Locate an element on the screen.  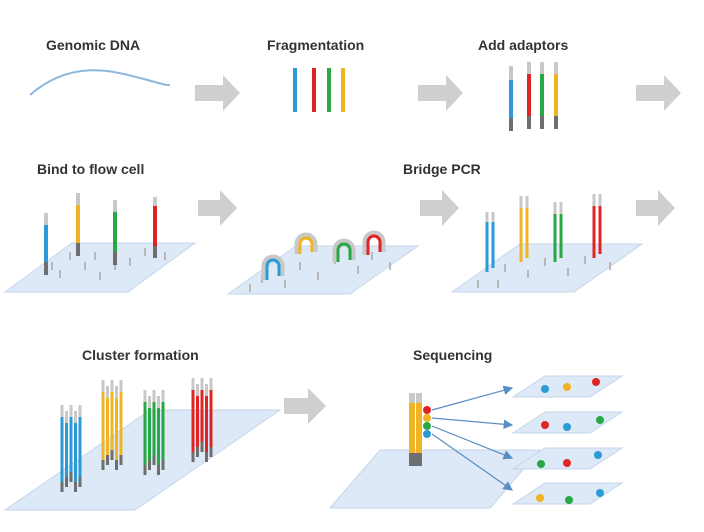
label-bridge-pcr: Bridge PCR is located at coordinates (442, 169).